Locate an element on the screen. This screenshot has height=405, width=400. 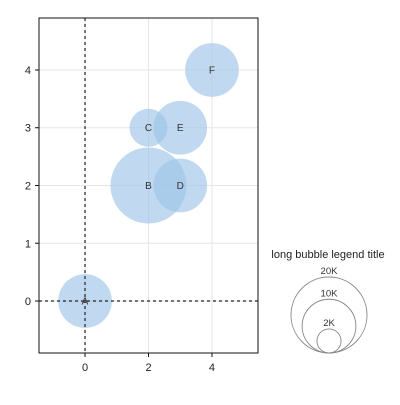
legend-label: 20K is located at coordinates (330, 271).